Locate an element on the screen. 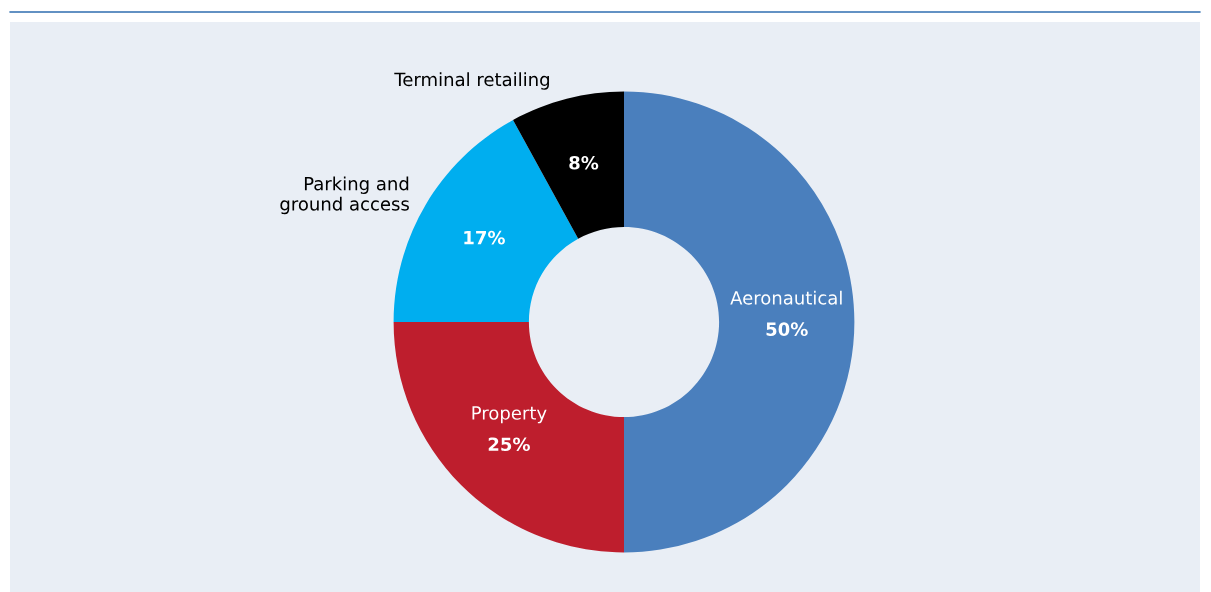 The image size is (1211, 592). slice-label: Property is located at coordinates (509, 415).